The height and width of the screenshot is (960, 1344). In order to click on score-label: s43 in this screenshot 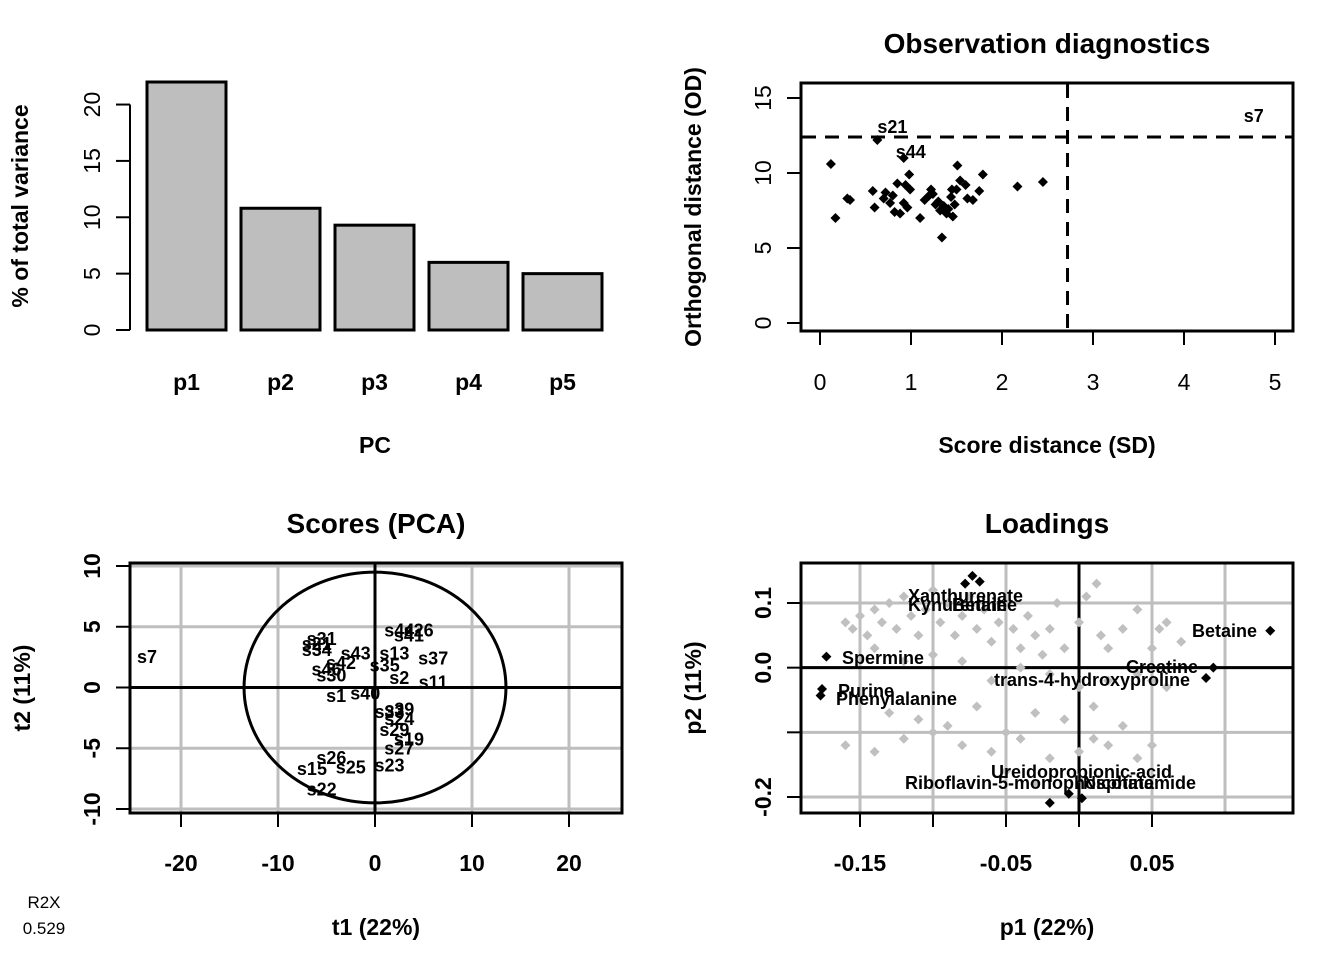, I will do `click(356, 653)`.